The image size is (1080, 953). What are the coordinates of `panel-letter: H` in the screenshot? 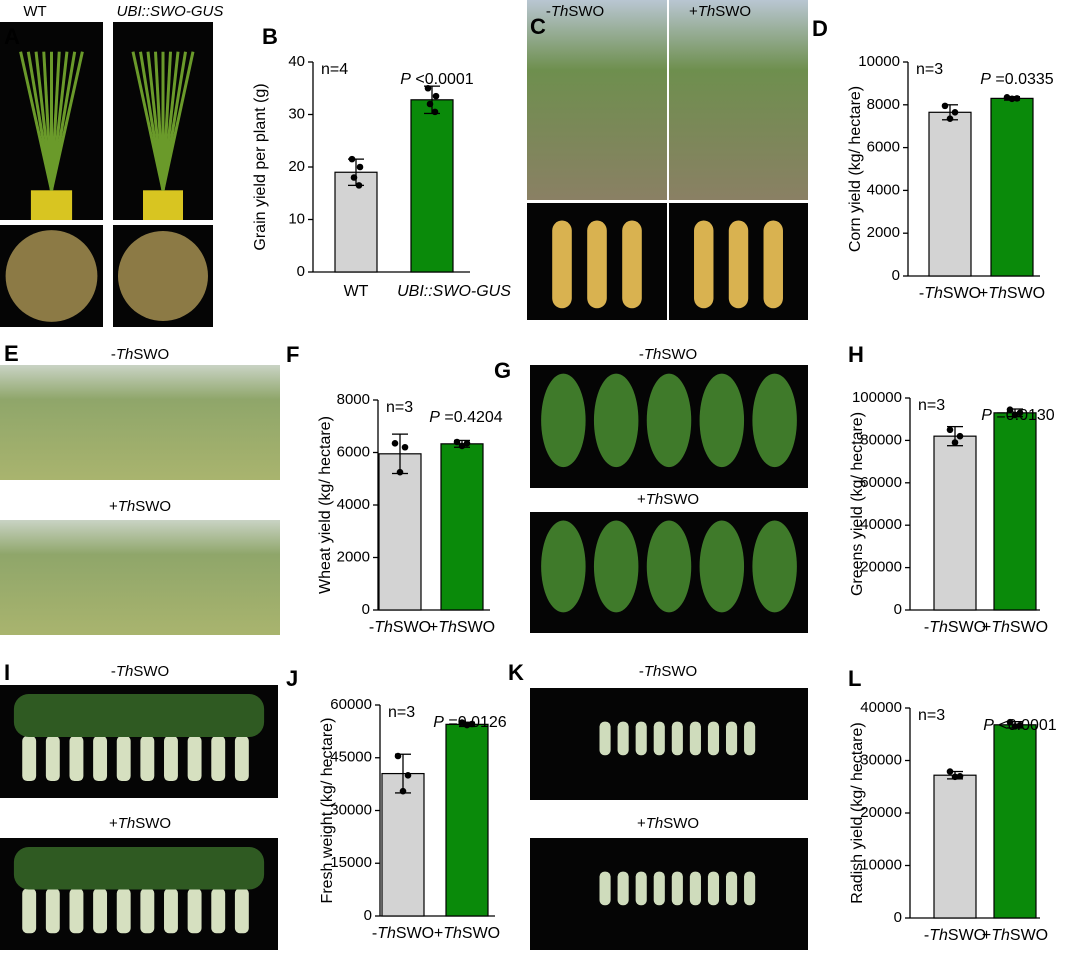 It's located at (856, 354).